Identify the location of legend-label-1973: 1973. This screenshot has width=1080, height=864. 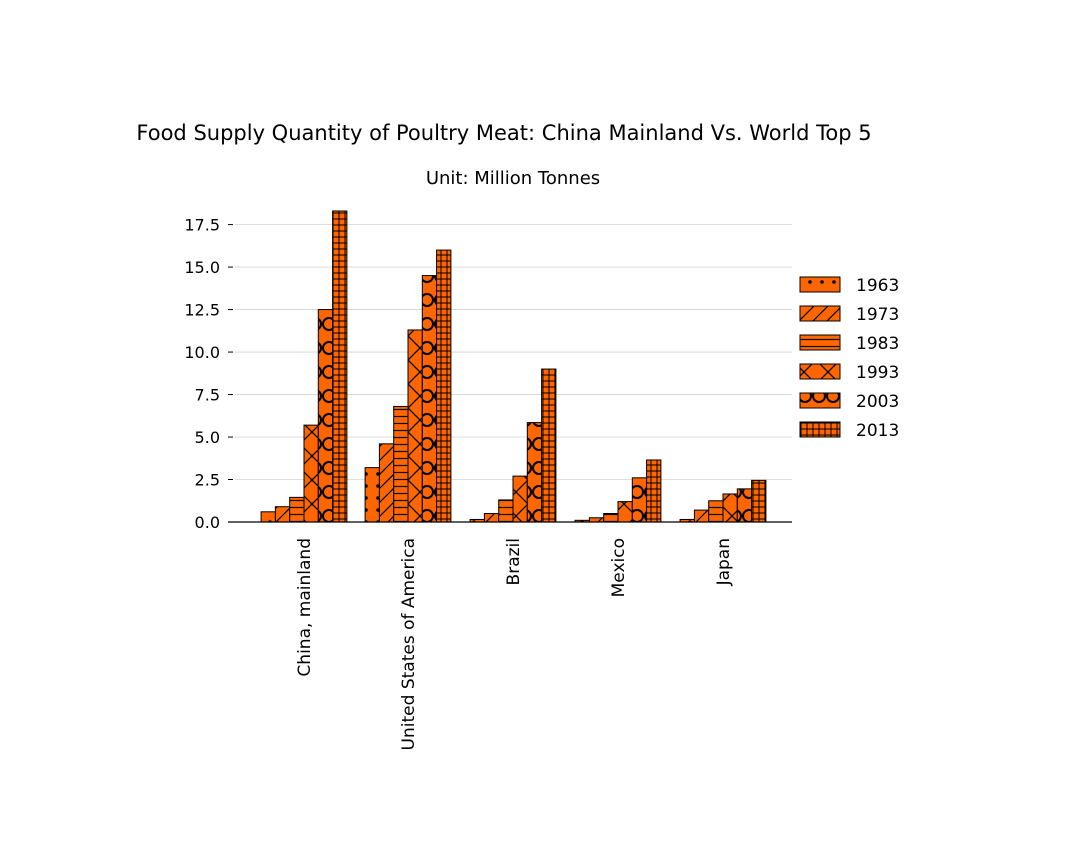
(877, 315).